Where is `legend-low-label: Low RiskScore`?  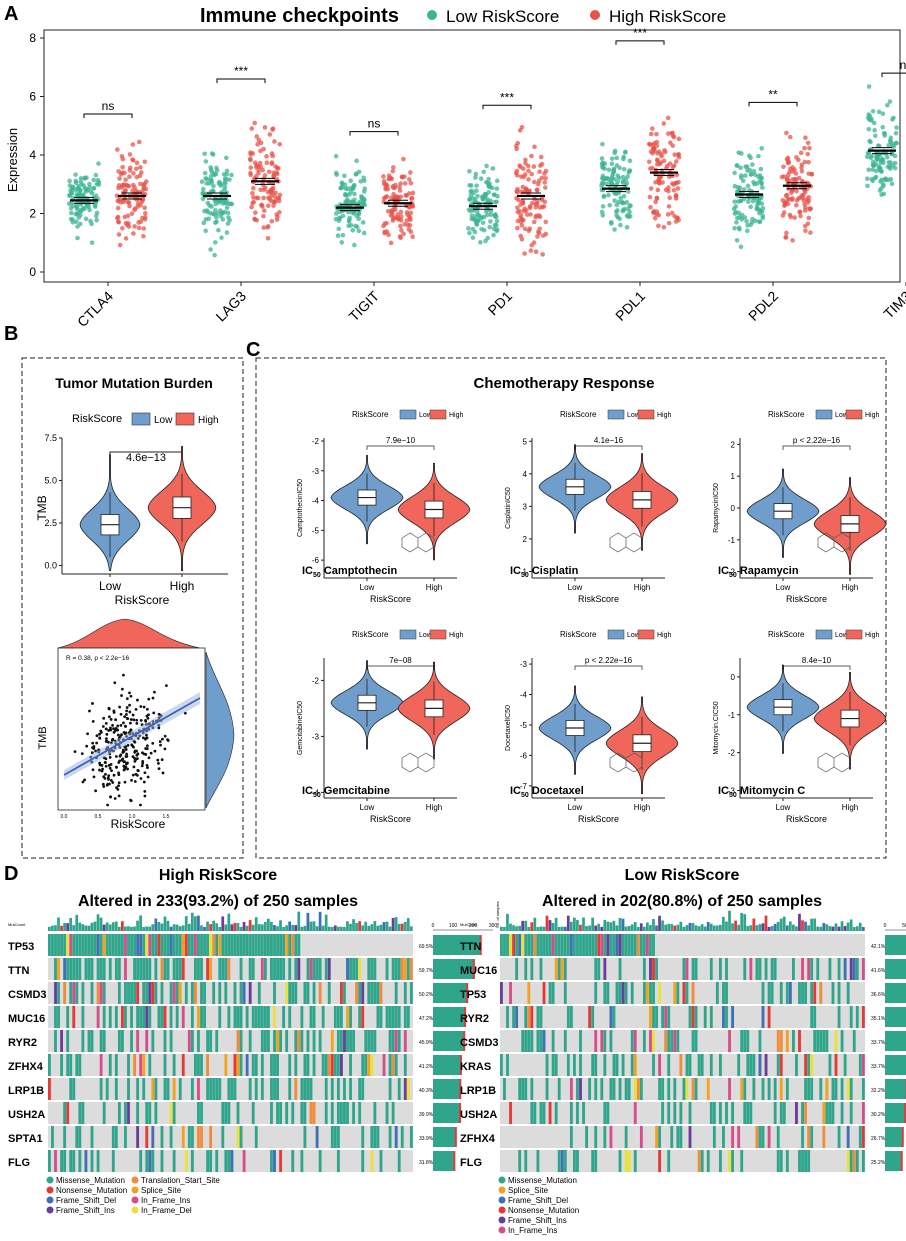
legend-low-label: Low RiskScore is located at coordinates (502, 16).